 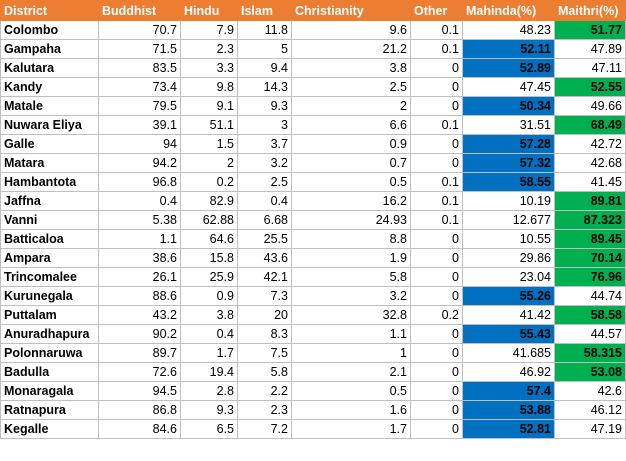 What do you see at coordinates (49, 391) in the screenshot?
I see `cell-district: Monaragala` at bounding box center [49, 391].